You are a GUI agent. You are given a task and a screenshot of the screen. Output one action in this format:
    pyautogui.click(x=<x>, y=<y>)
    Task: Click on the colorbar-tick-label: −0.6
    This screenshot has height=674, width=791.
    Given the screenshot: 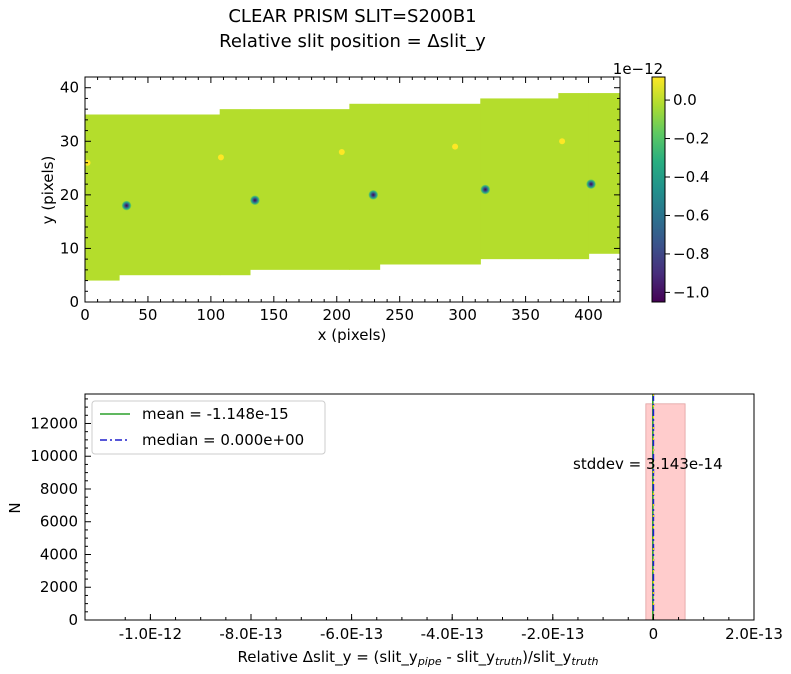 What is the action you would take?
    pyautogui.click(x=691, y=215)
    